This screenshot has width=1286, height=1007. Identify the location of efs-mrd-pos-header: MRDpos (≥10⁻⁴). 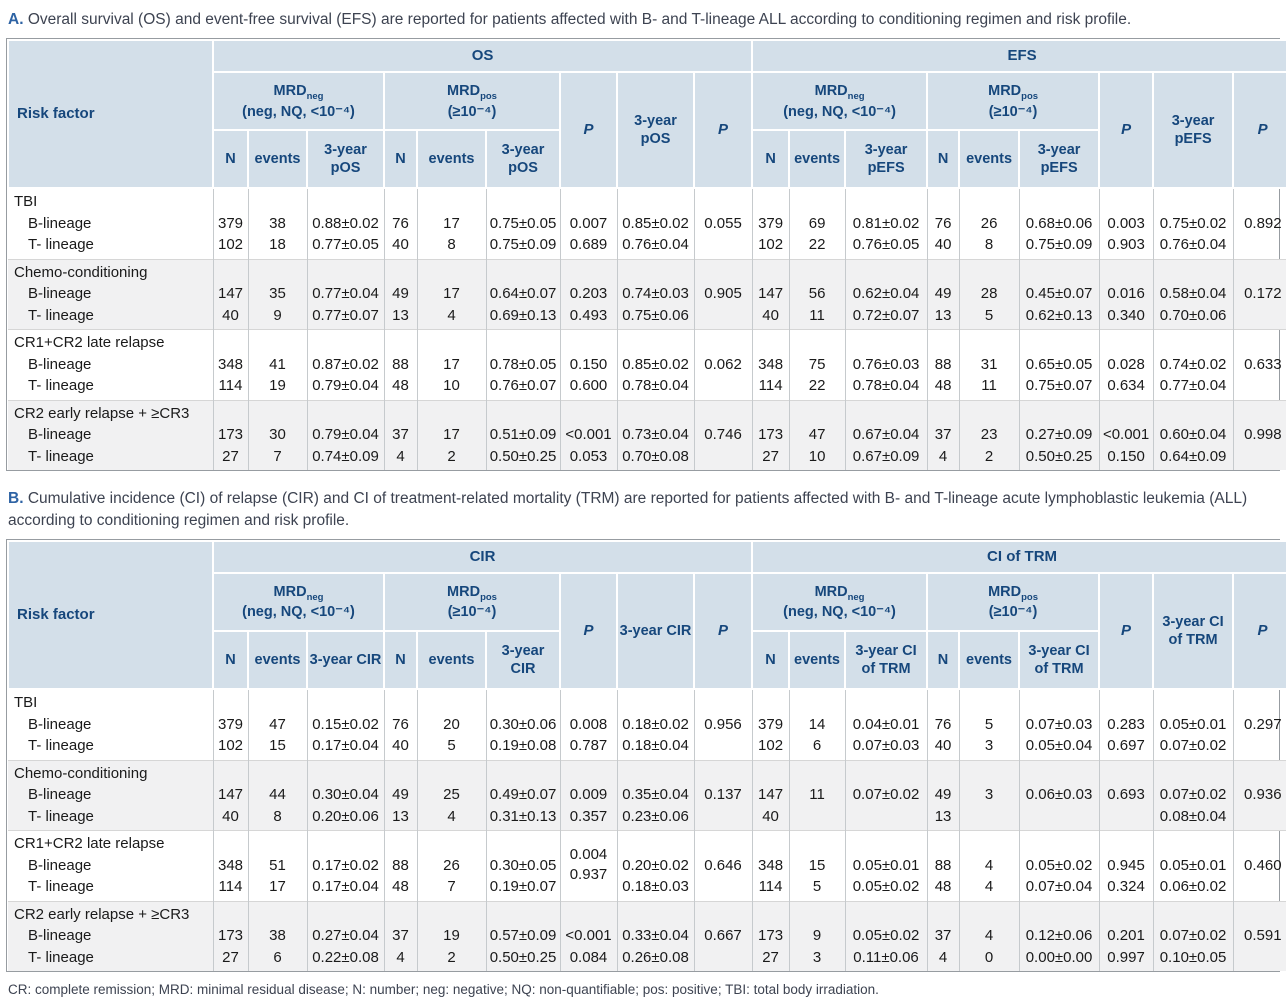
(1013, 101).